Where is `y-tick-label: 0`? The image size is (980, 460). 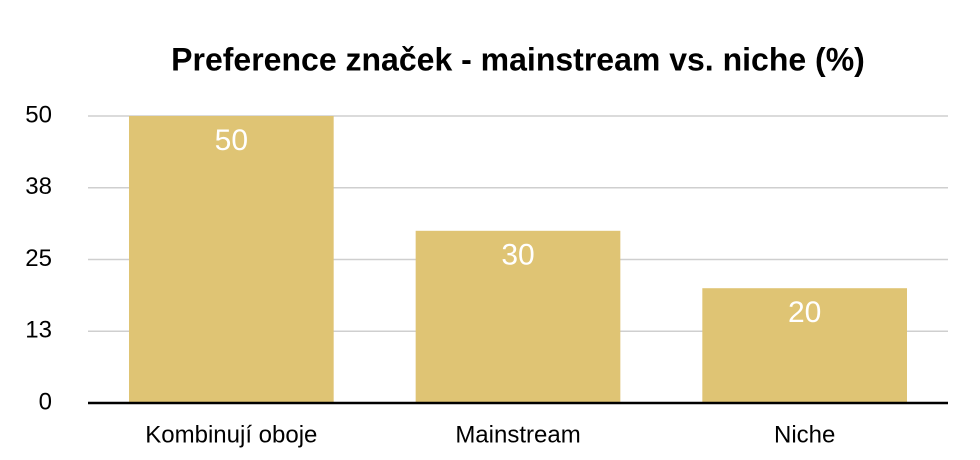 y-tick-label: 0 is located at coordinates (45, 401).